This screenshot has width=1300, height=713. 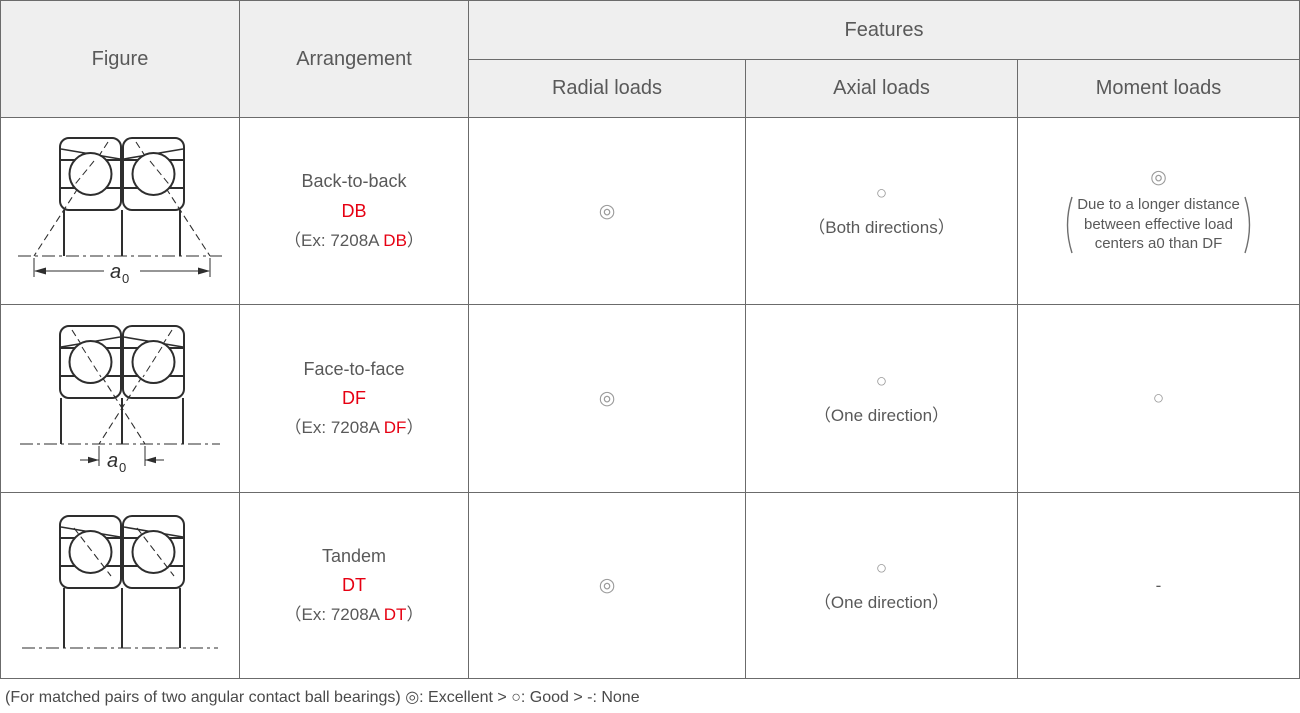 I want to click on figure-cell-face-to-face: a 0, so click(x=120, y=398).